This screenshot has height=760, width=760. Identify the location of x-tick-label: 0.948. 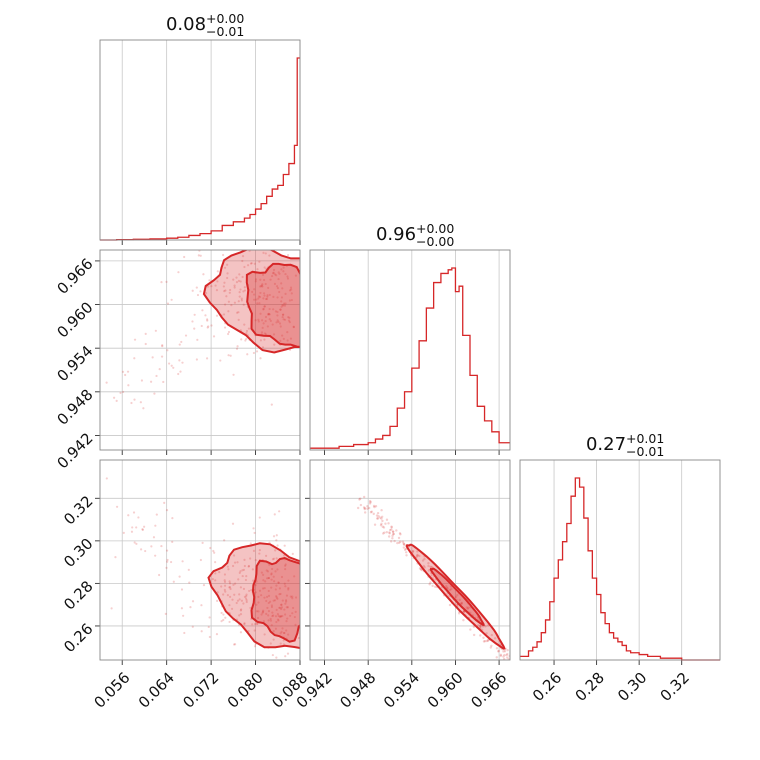
(357, 690).